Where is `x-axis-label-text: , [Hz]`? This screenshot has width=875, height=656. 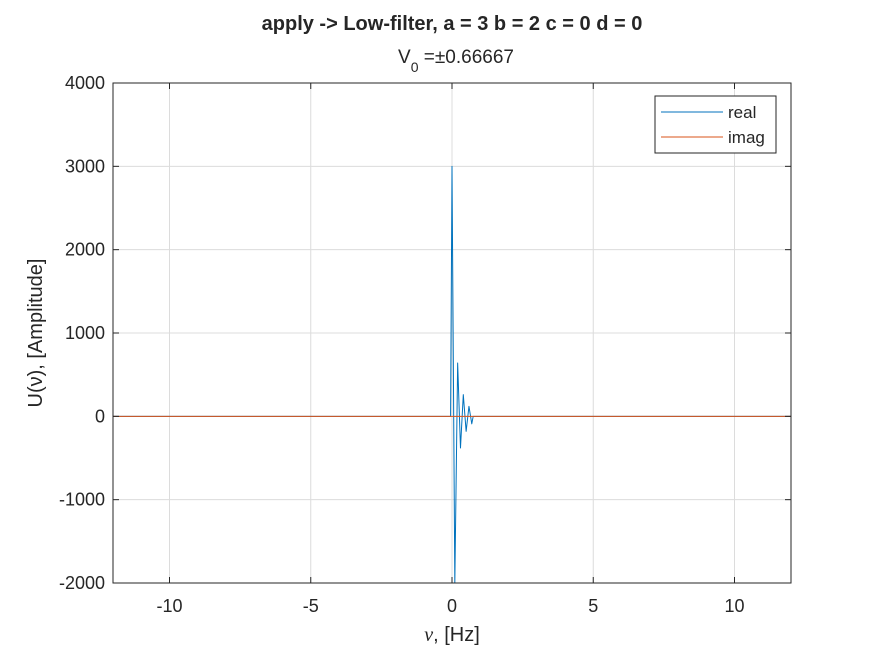
x-axis-label-text: , [Hz] is located at coordinates (456, 635).